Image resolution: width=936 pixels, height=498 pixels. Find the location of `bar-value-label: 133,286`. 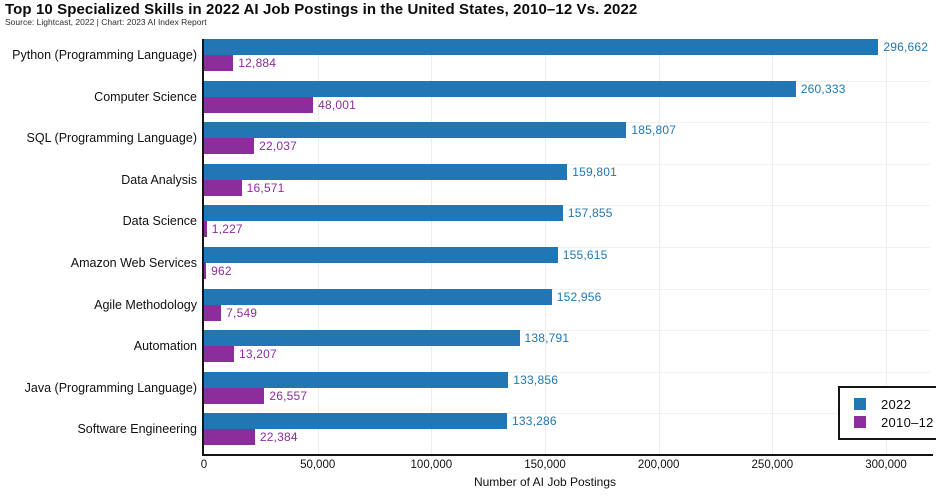

bar-value-label: 133,286 is located at coordinates (534, 421).